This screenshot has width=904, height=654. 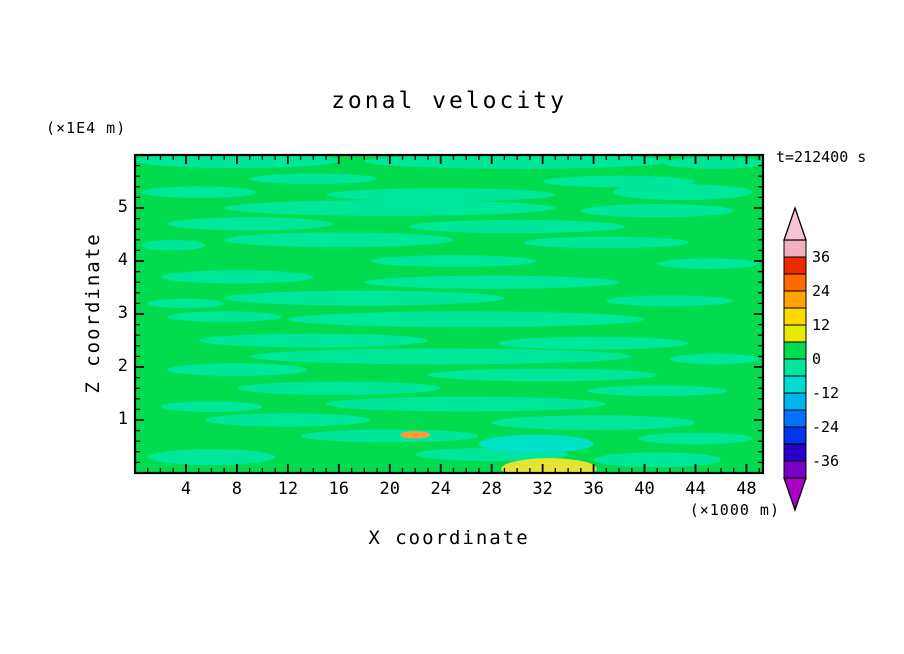 I want to click on z-tick-label: 3, so click(x=122, y=313).